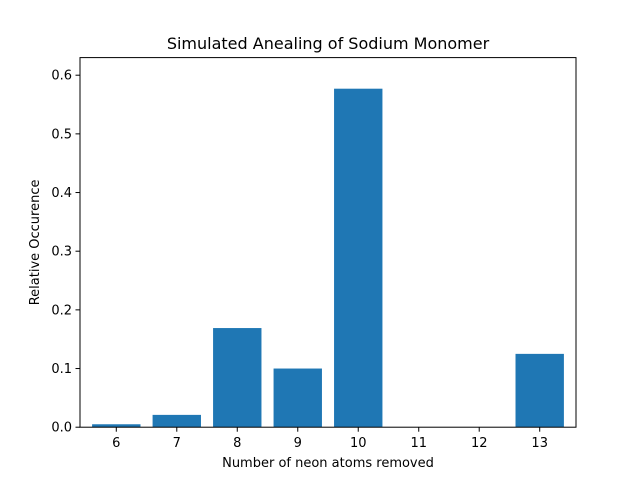 Image resolution: width=640 pixels, height=480 pixels. I want to click on y-tick-label: 0.2, so click(61, 310).